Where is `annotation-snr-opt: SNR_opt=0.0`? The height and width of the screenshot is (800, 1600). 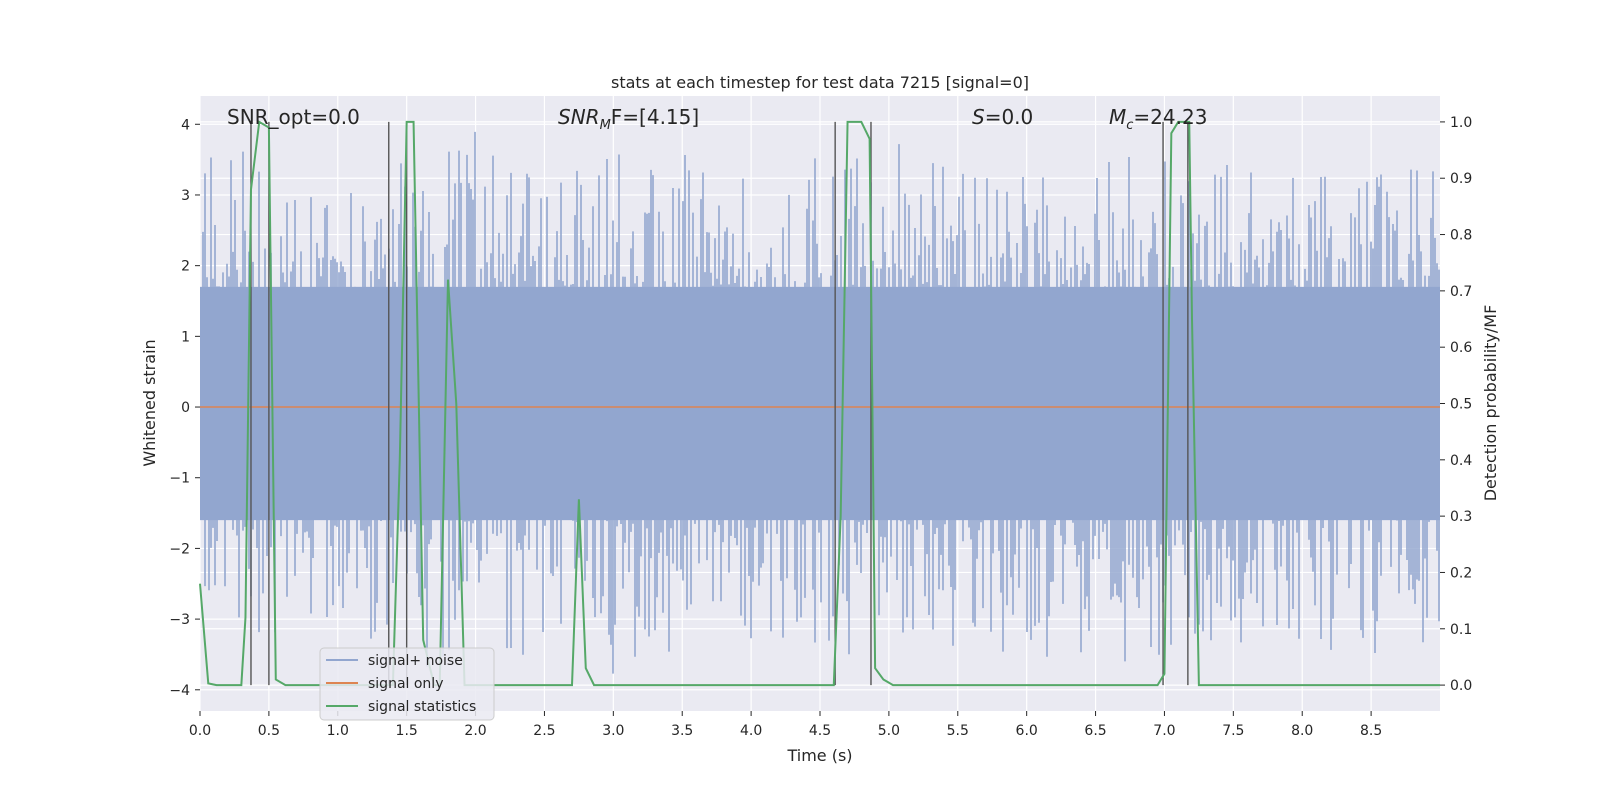
annotation-snr-opt: SNR_opt=0.0 is located at coordinates (293, 117).